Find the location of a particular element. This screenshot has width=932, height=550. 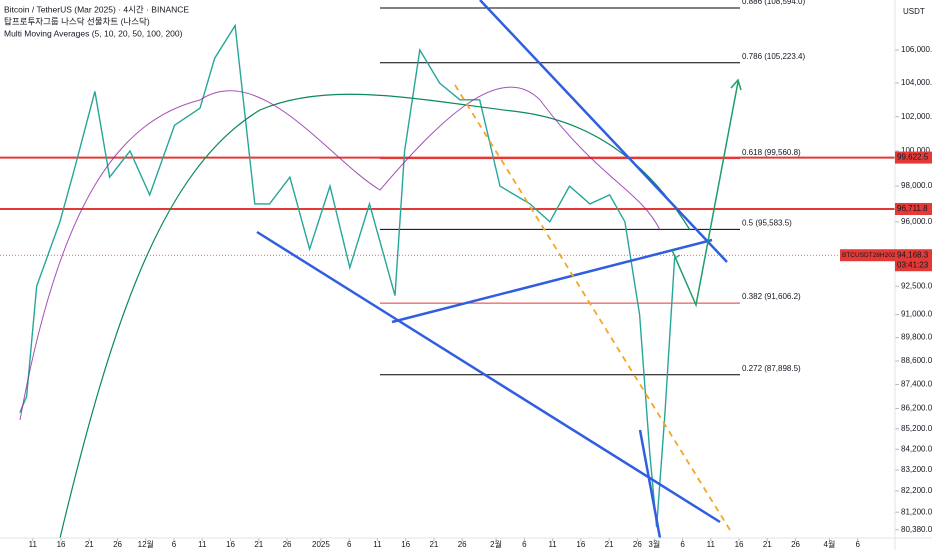

y-tick-label: 102,000.0 is located at coordinates (916, 116).